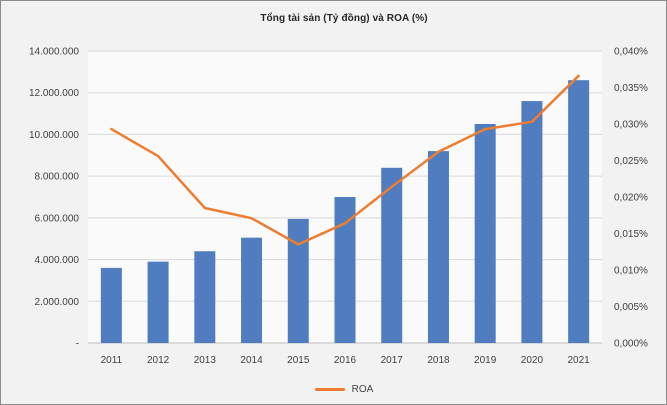 Image resolution: width=667 pixels, height=405 pixels. Describe the element at coordinates (392, 360) in the screenshot. I see `x-axis-label-2017: 2017` at that location.